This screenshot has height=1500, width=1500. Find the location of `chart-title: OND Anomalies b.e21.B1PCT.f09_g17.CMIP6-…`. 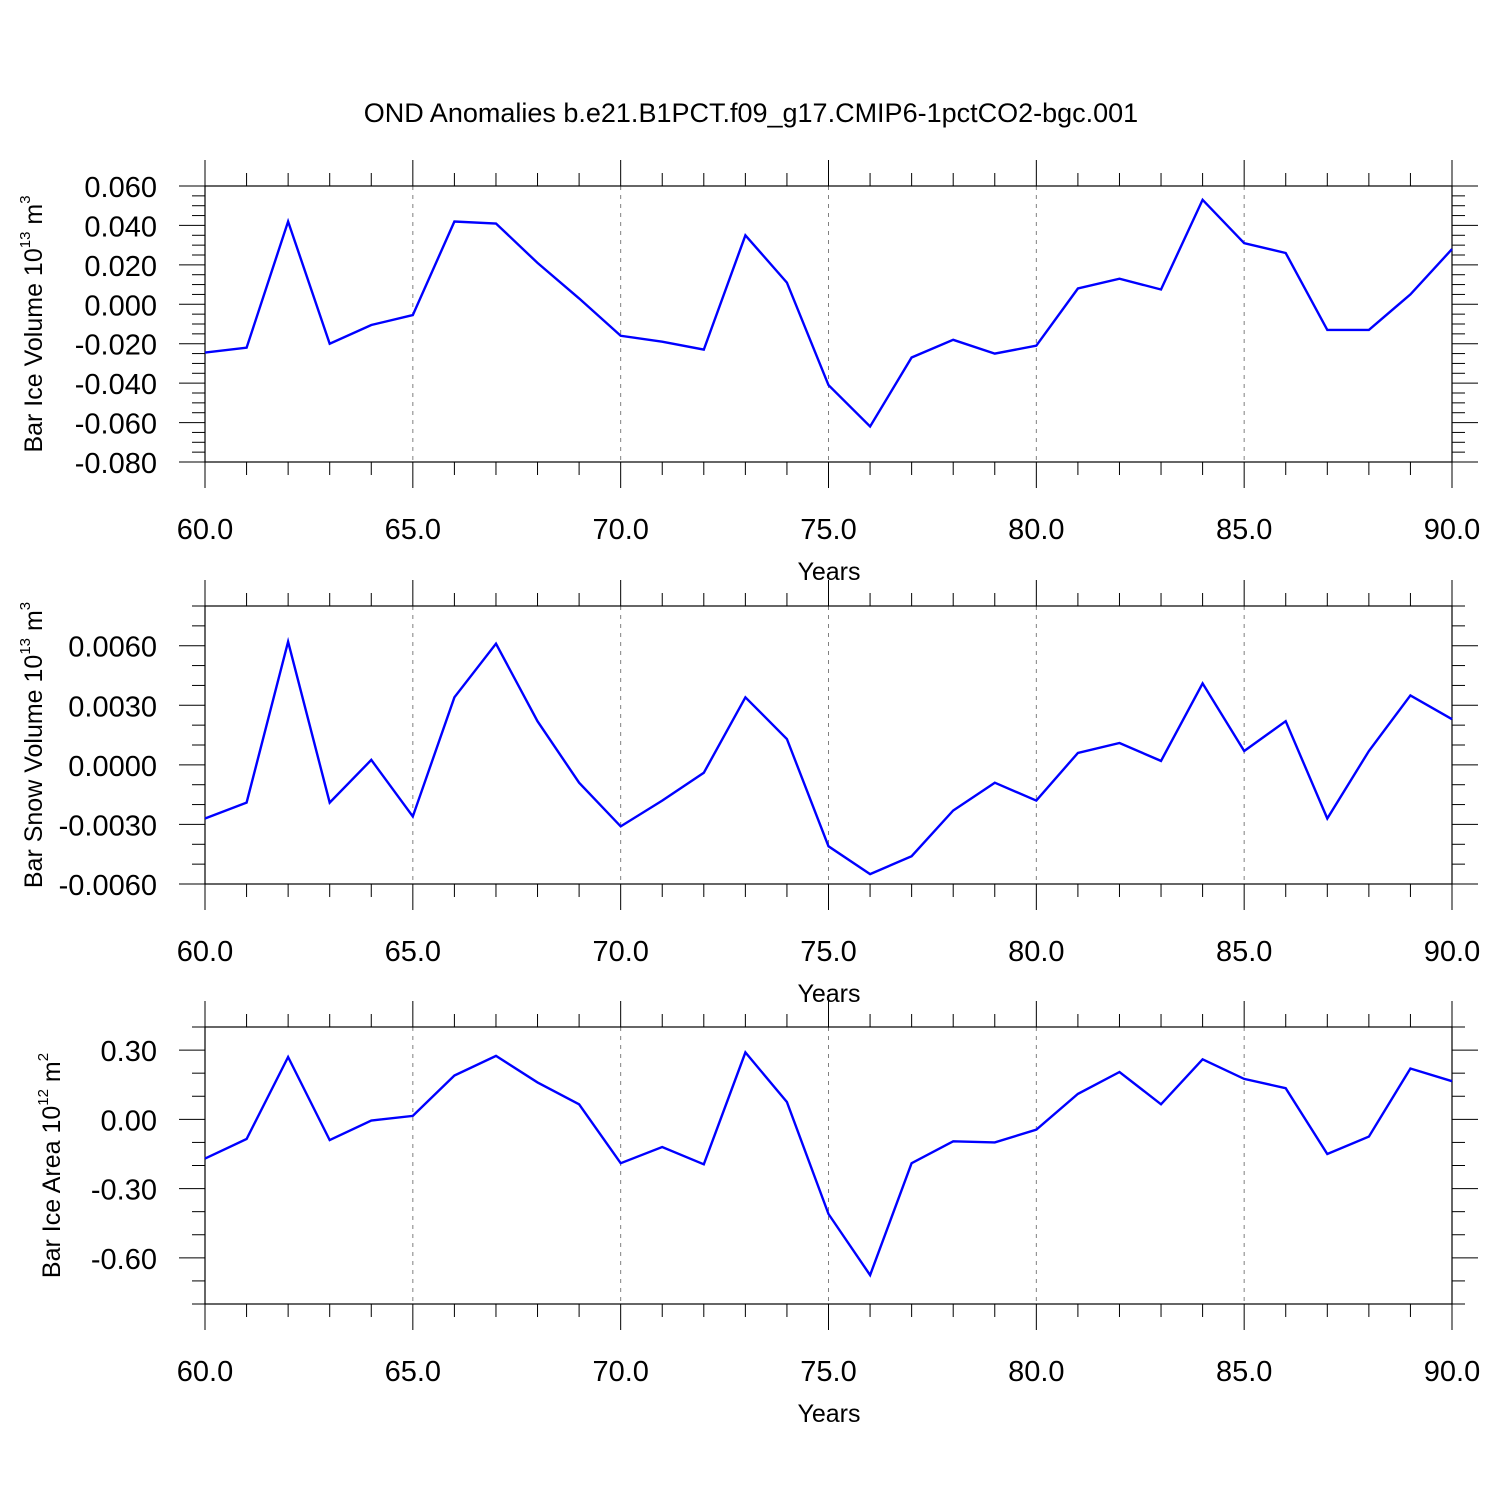

chart-title: OND Anomalies b.e21.B1PCT.f09_g17.CMIP6-… is located at coordinates (751, 113).